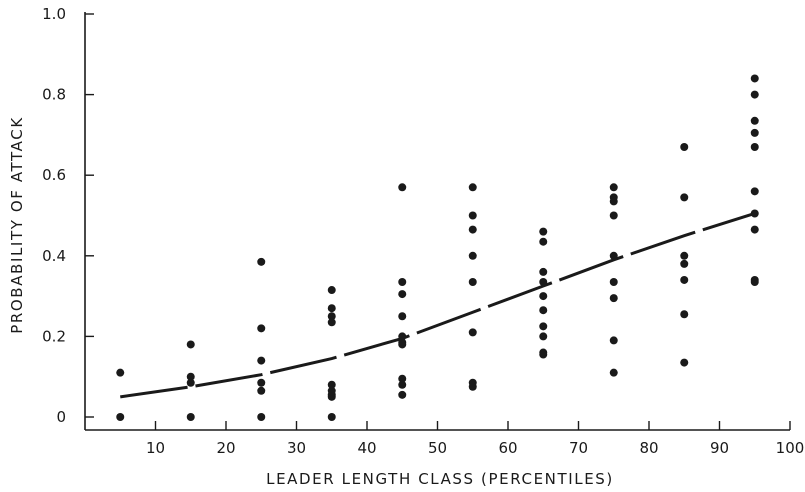 This screenshot has height=492, width=805. Describe the element at coordinates (54, 14) in the screenshot. I see `y-tick-label: 1.0` at that location.